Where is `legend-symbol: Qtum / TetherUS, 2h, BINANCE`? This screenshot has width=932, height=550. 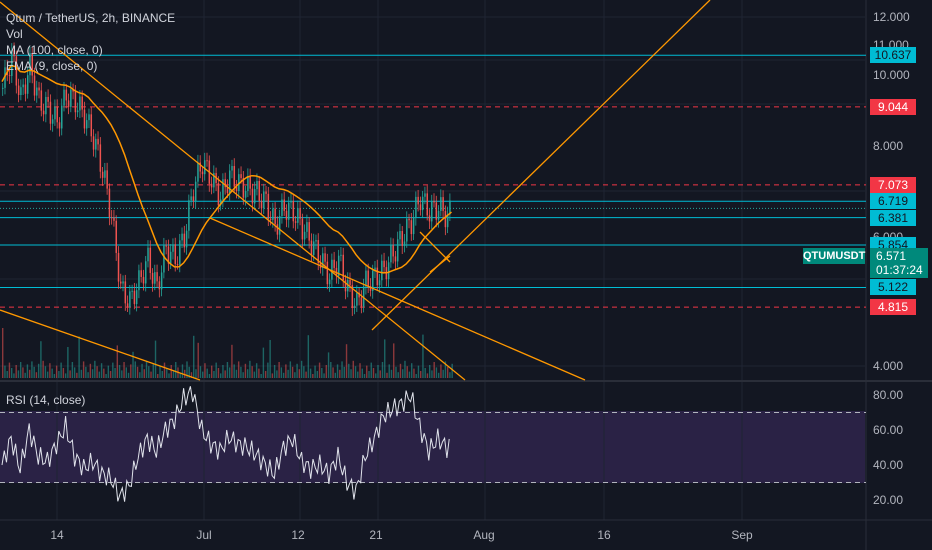
legend-symbol: Qtum / TetherUS, 2h, BINANCE is located at coordinates (91, 18).